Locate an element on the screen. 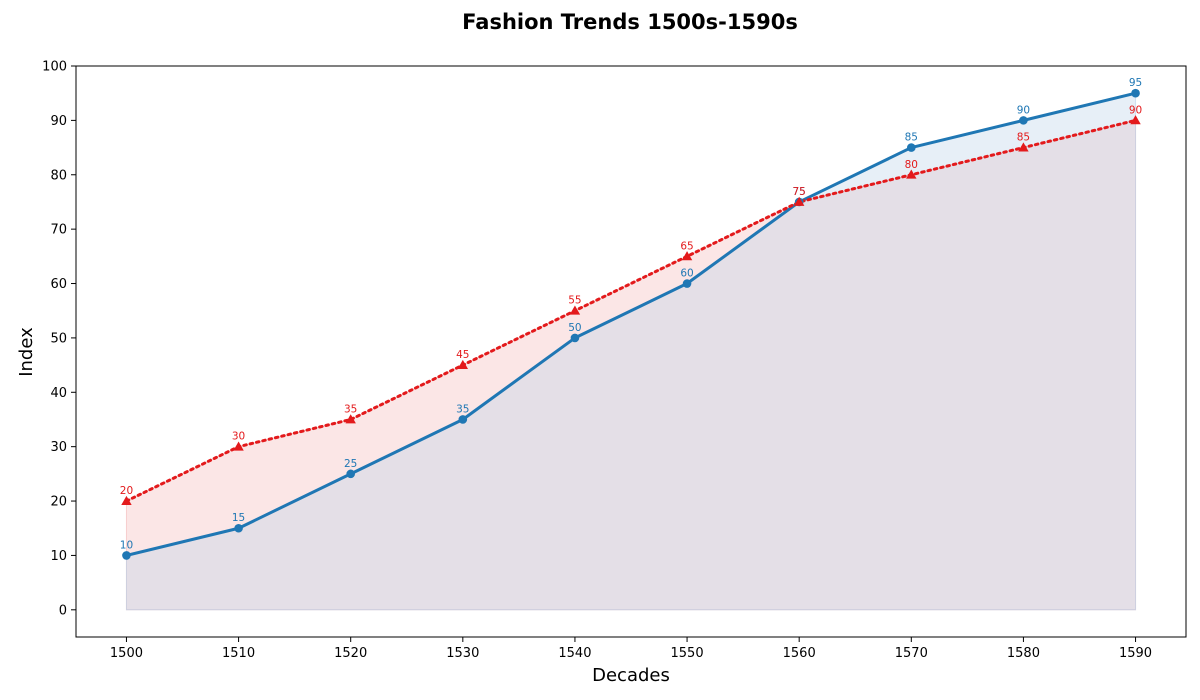 Image resolution: width=1200 pixels, height=700 pixels. series-2-data-label: 55 is located at coordinates (574, 301).